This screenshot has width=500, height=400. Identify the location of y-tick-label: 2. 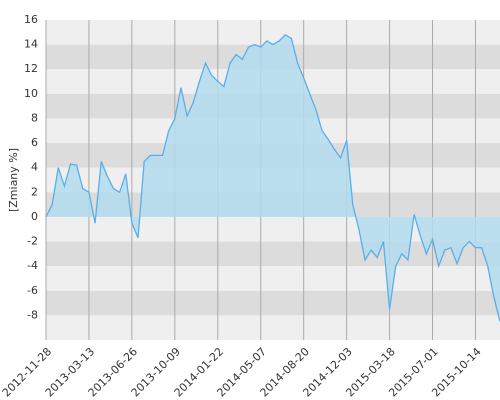
(34, 191).